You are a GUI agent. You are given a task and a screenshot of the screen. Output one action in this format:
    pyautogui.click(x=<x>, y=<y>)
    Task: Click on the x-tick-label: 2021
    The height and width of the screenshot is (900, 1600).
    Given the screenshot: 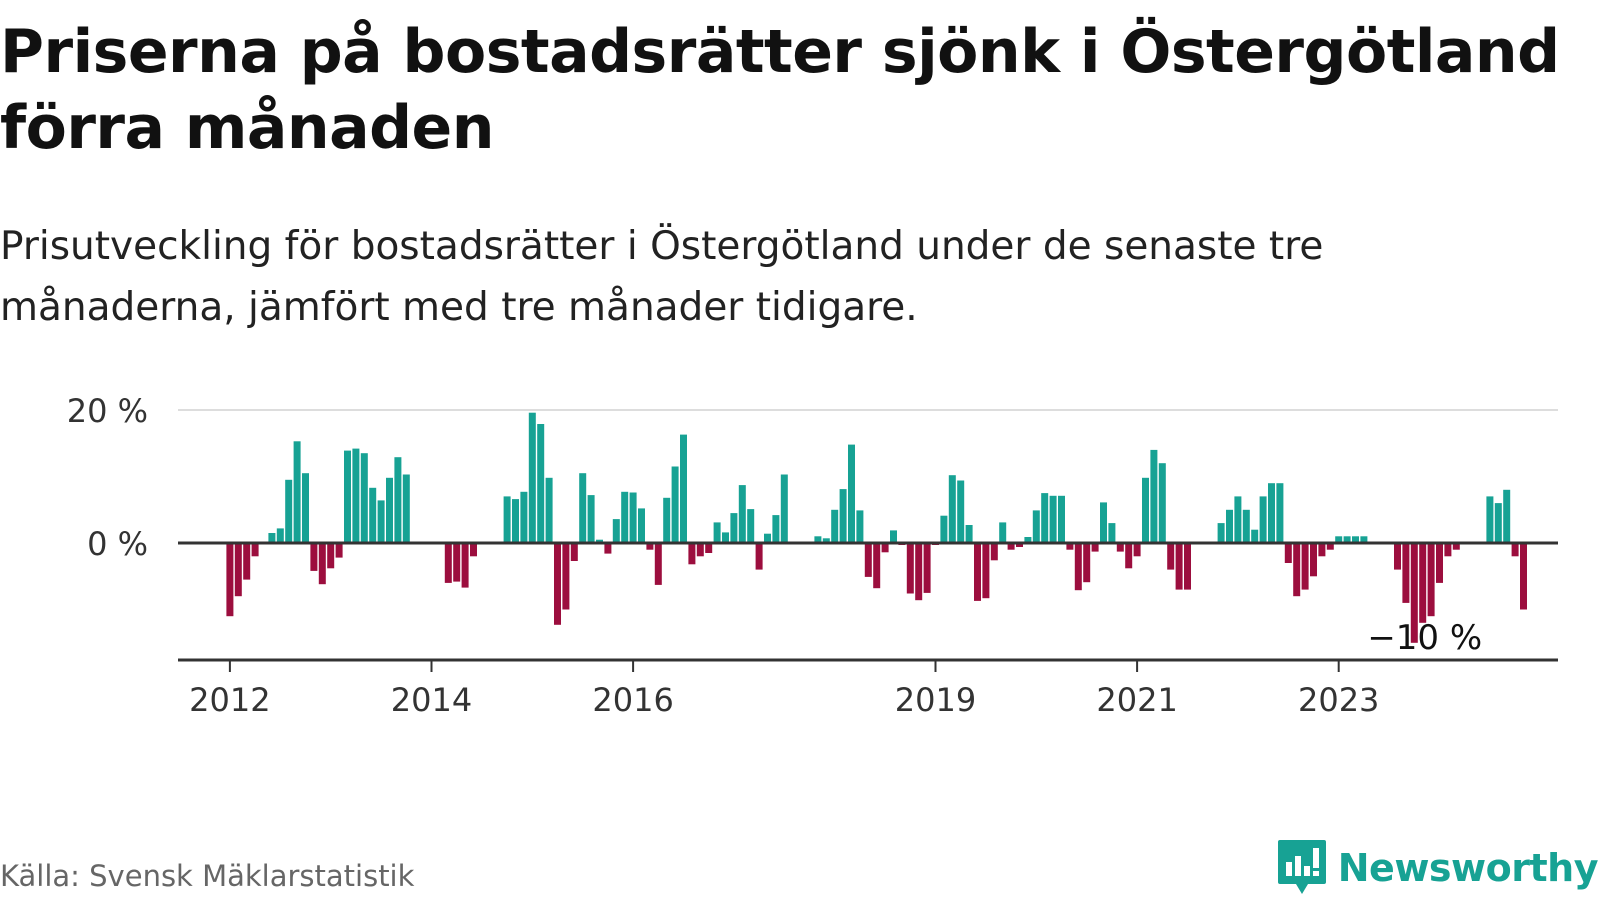 What is the action you would take?
    pyautogui.click(x=1136, y=700)
    